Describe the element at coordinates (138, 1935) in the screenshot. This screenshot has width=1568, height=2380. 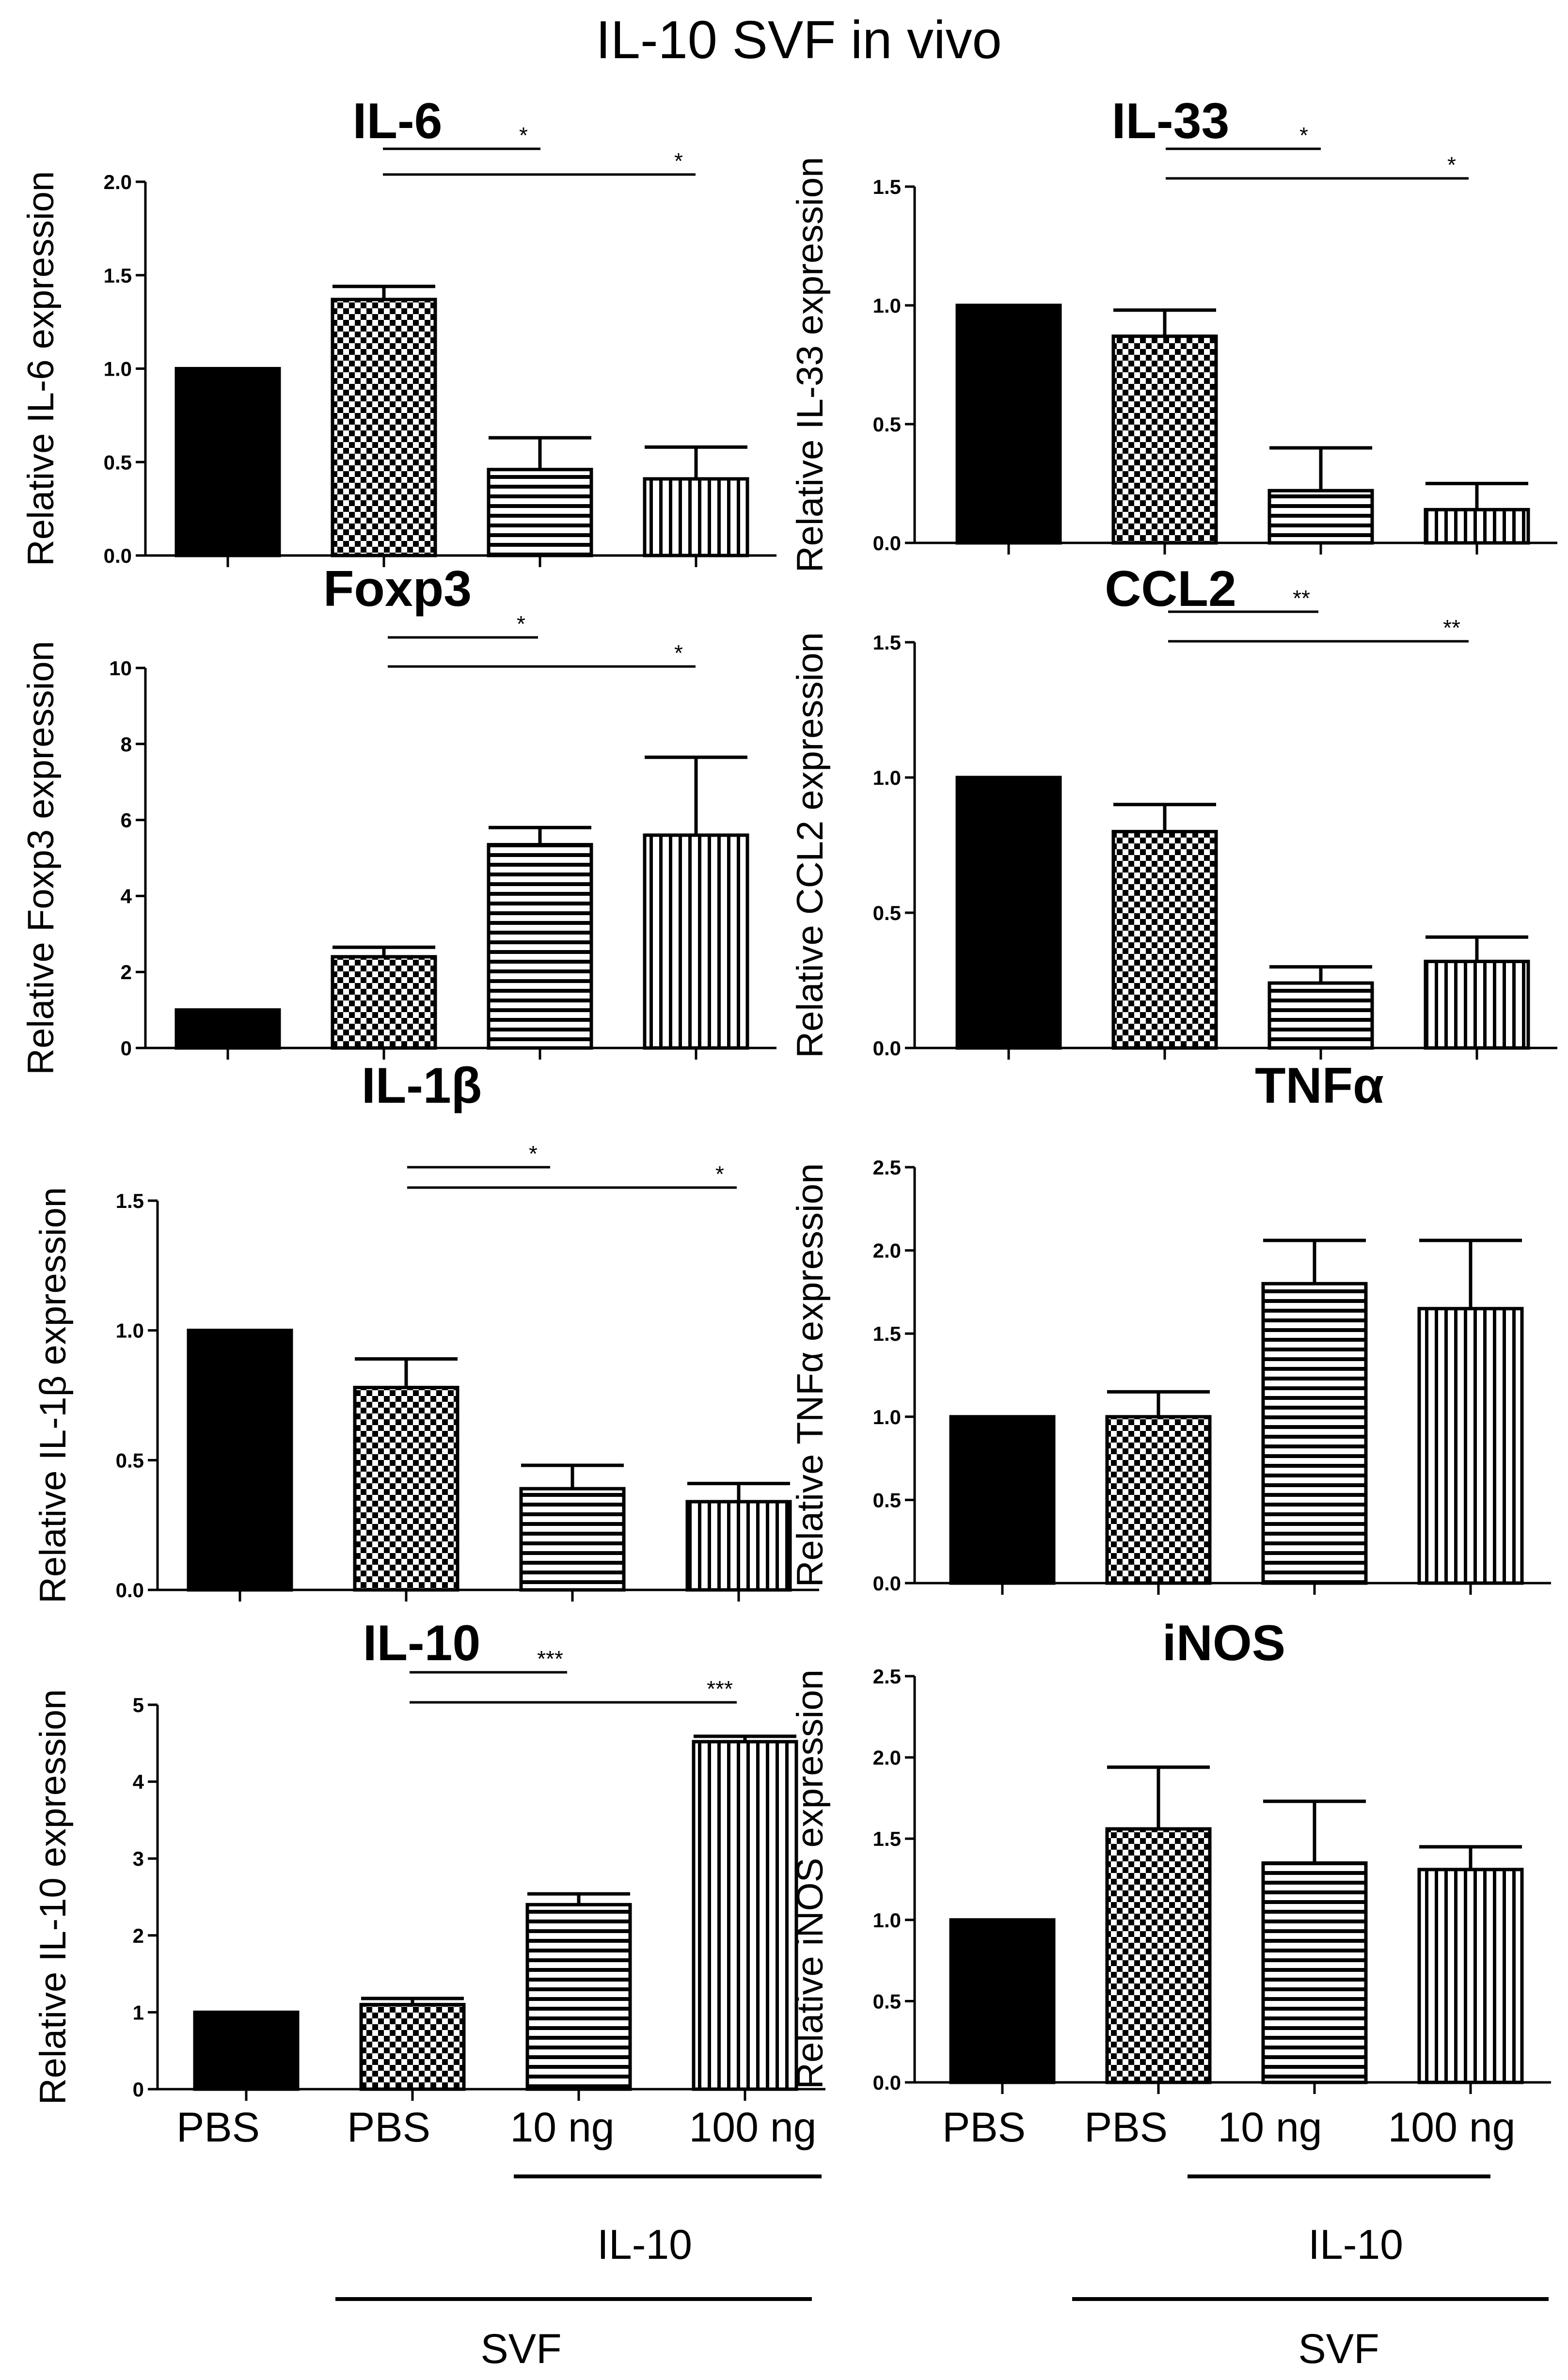
I see `y-tick-label-il-10: 2` at that location.